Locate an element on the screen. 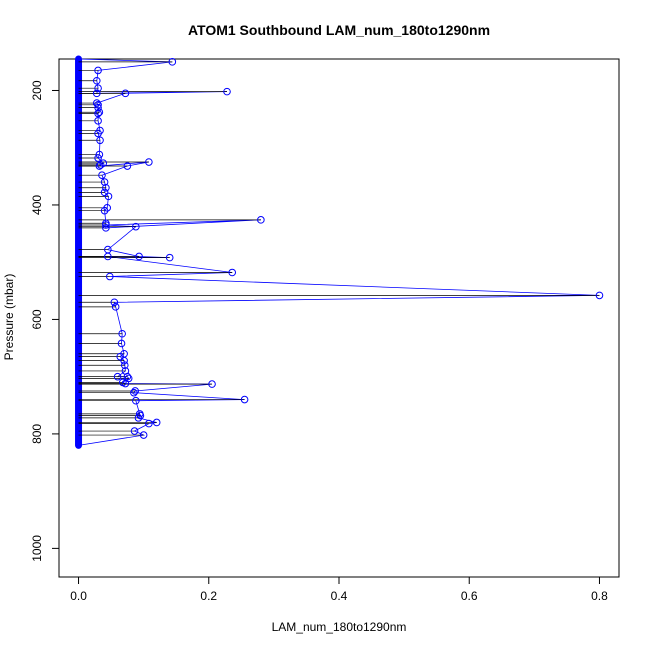 The height and width of the screenshot is (650, 650). x-tick-label: 0.2 is located at coordinates (208, 596).